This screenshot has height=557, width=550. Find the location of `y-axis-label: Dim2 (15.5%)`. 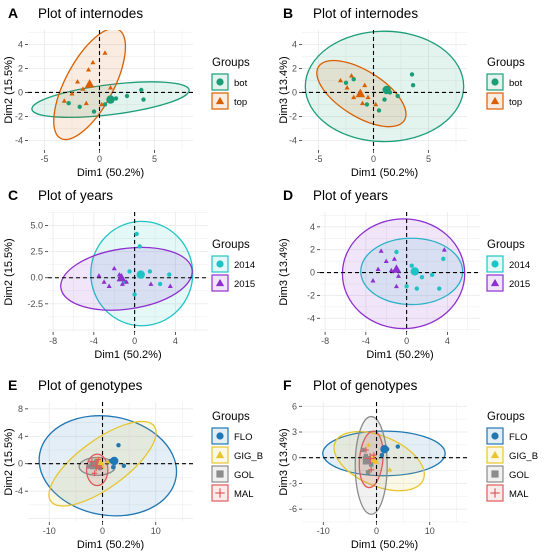

y-axis-label: Dim2 (15.5%) is located at coordinates (9, 89).